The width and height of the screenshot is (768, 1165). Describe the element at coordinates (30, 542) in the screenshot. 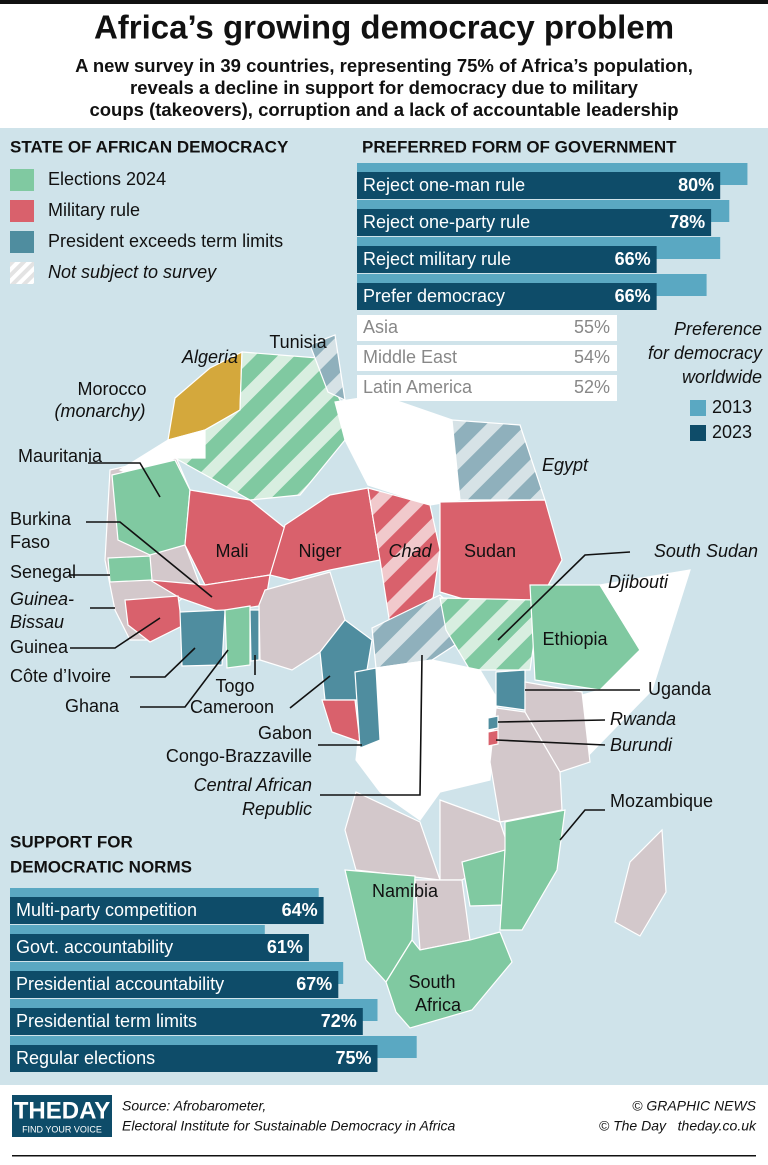

I see `country-label: Faso` at that location.